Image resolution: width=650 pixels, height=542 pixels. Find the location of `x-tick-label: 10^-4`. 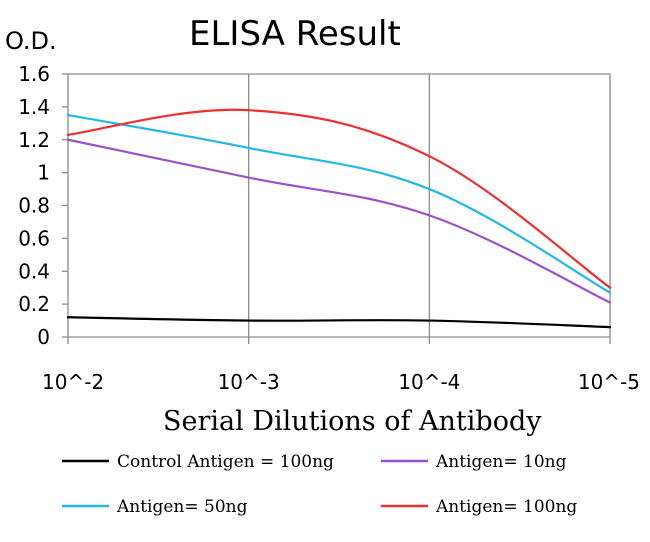

x-tick-label: 10^-4 is located at coordinates (429, 382).